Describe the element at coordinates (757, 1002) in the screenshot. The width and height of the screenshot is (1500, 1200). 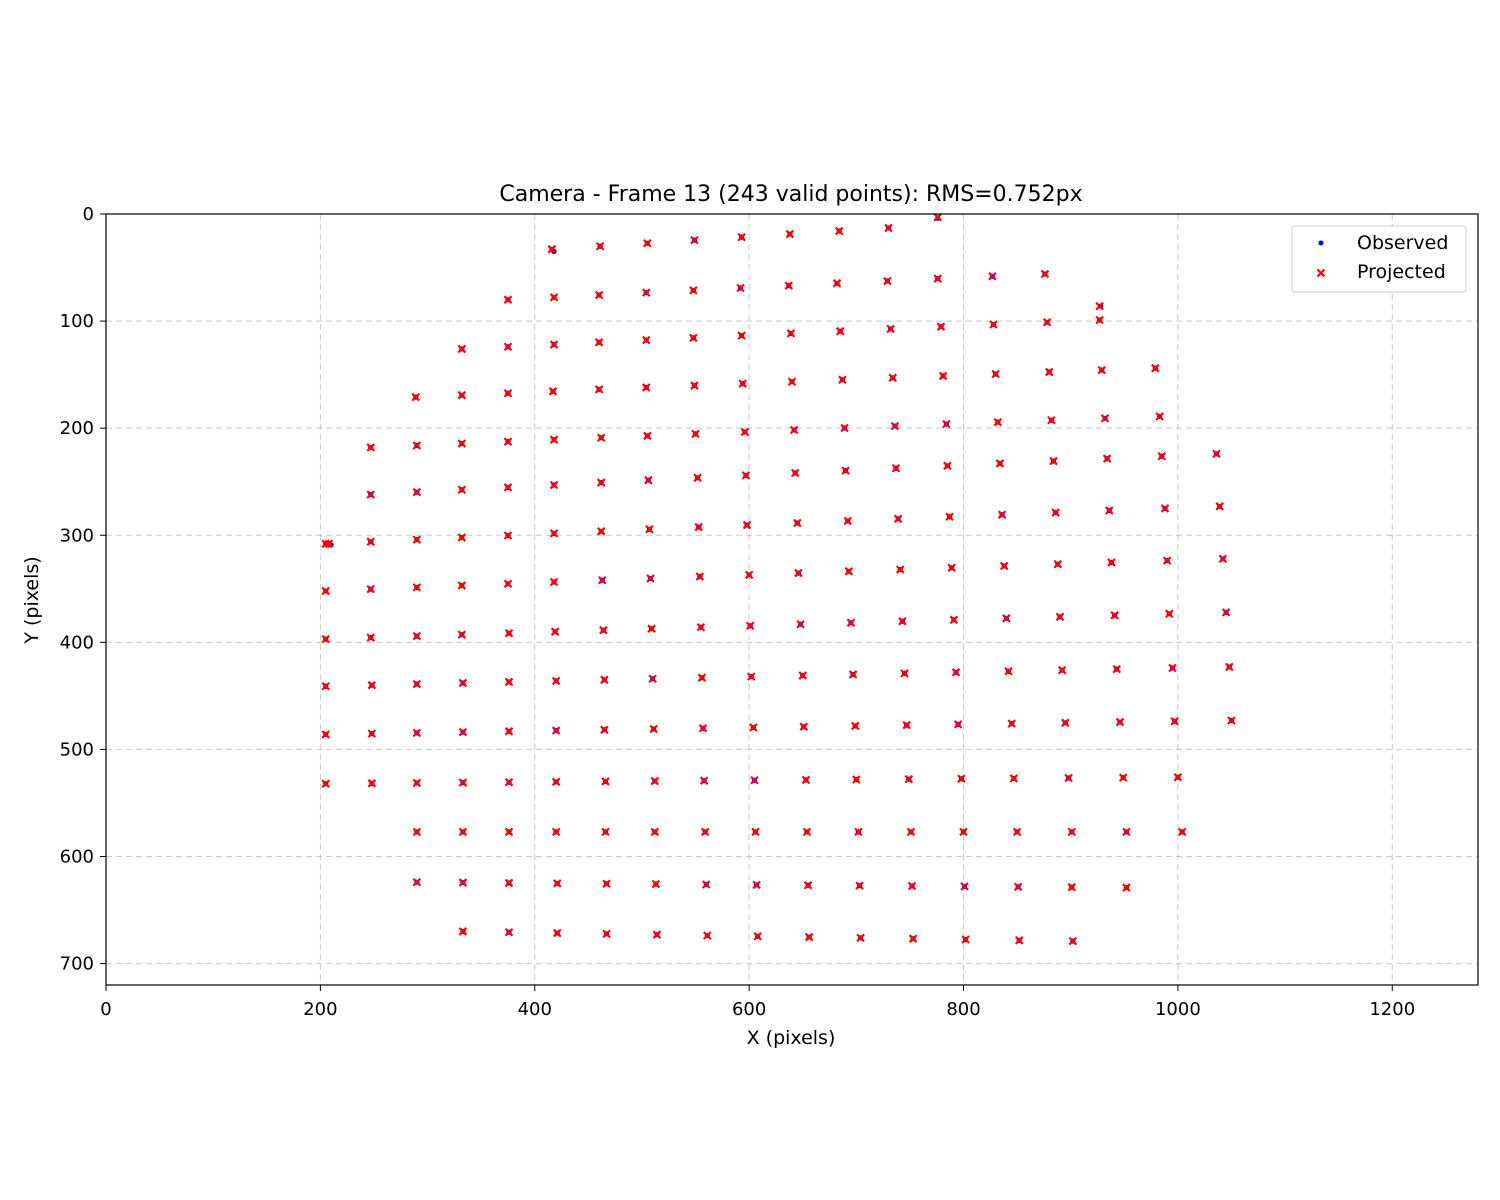
I see `x-axis-ticks: 0 200 400 600 800 1000 1200` at that location.